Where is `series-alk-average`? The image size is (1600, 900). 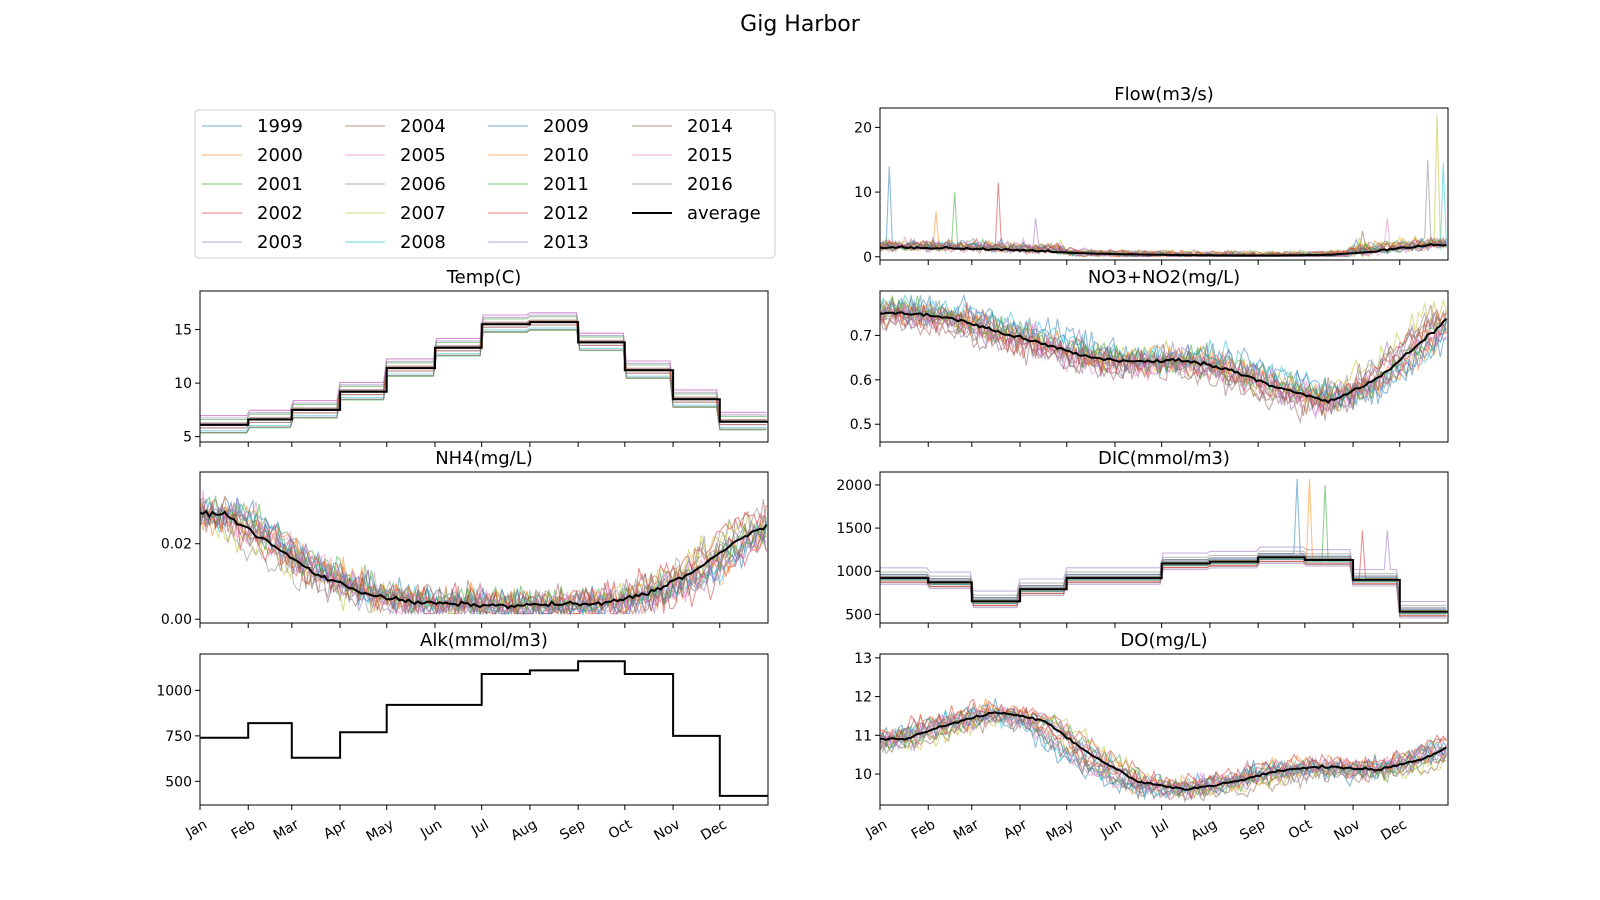 series-alk-average is located at coordinates (484, 728).